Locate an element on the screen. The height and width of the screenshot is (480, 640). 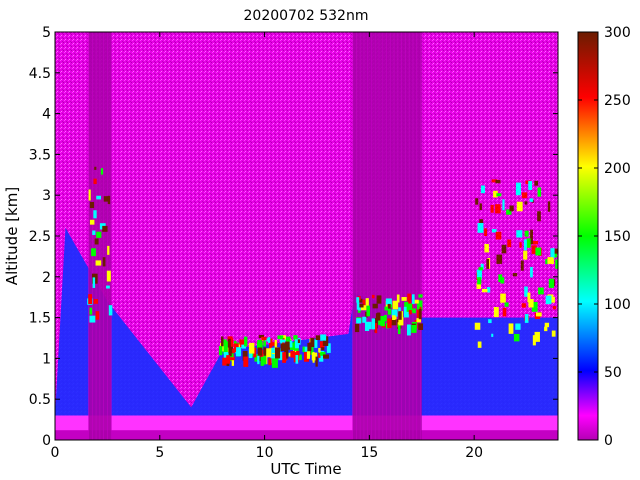
no-data-gap is located at coordinates (387, 236).